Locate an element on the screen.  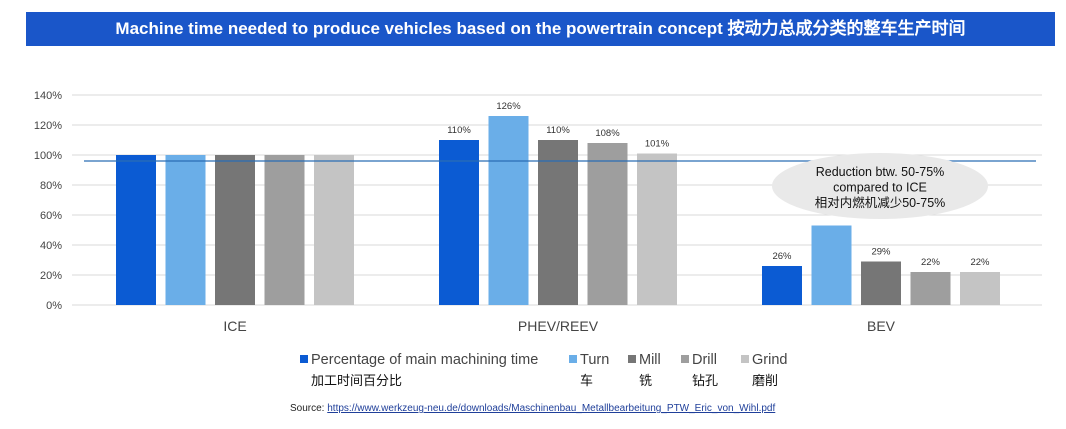
legend-label: Mill is located at coordinates (650, 360).